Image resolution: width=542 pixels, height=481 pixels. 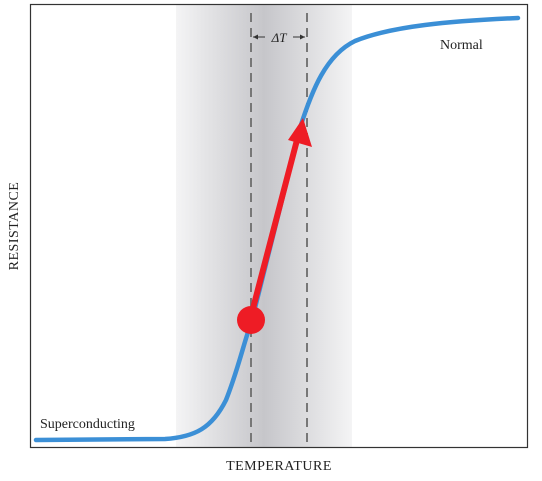 What do you see at coordinates (461, 45) in the screenshot?
I see `normal-label: Normal` at bounding box center [461, 45].